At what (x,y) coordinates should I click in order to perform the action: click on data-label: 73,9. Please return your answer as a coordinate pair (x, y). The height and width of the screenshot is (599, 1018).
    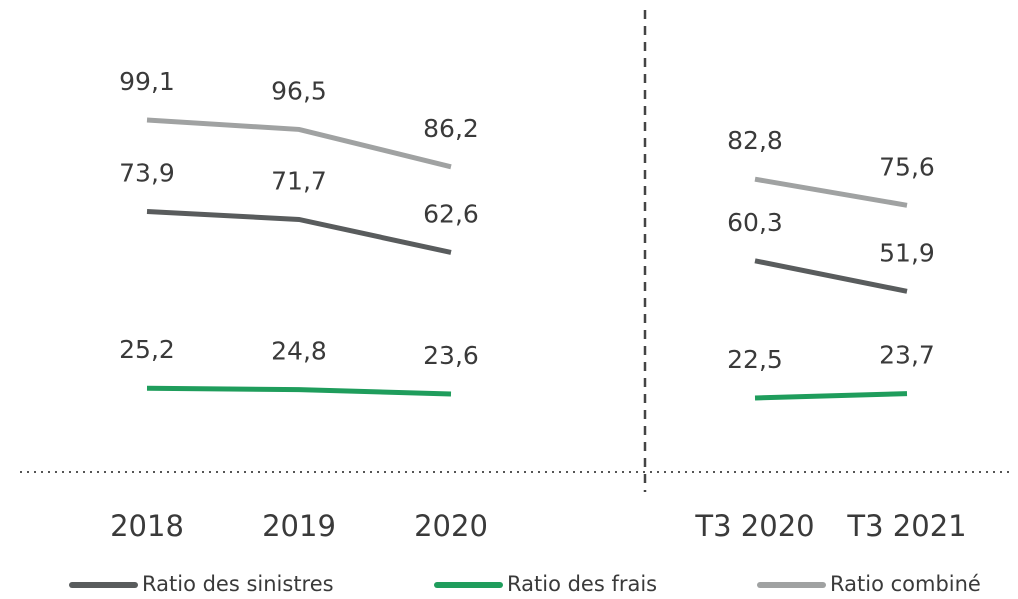
    Looking at the image, I should click on (147, 172).